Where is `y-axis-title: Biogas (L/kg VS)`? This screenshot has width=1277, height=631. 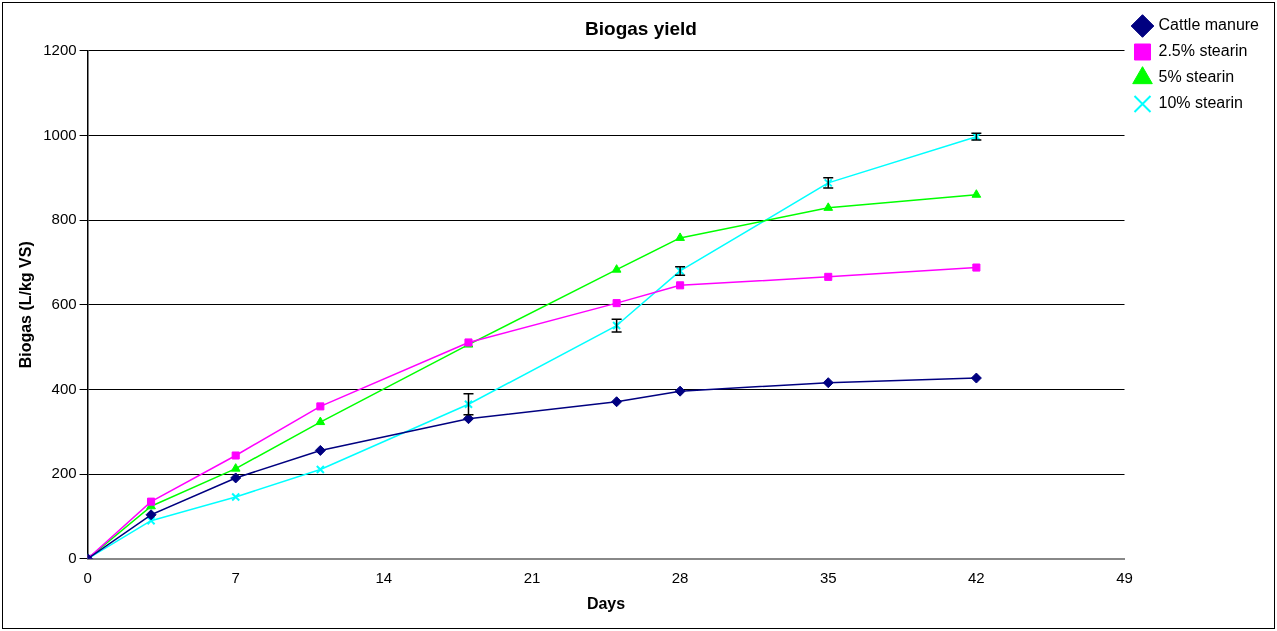
y-axis-title: Biogas (L/kg VS) is located at coordinates (26, 305).